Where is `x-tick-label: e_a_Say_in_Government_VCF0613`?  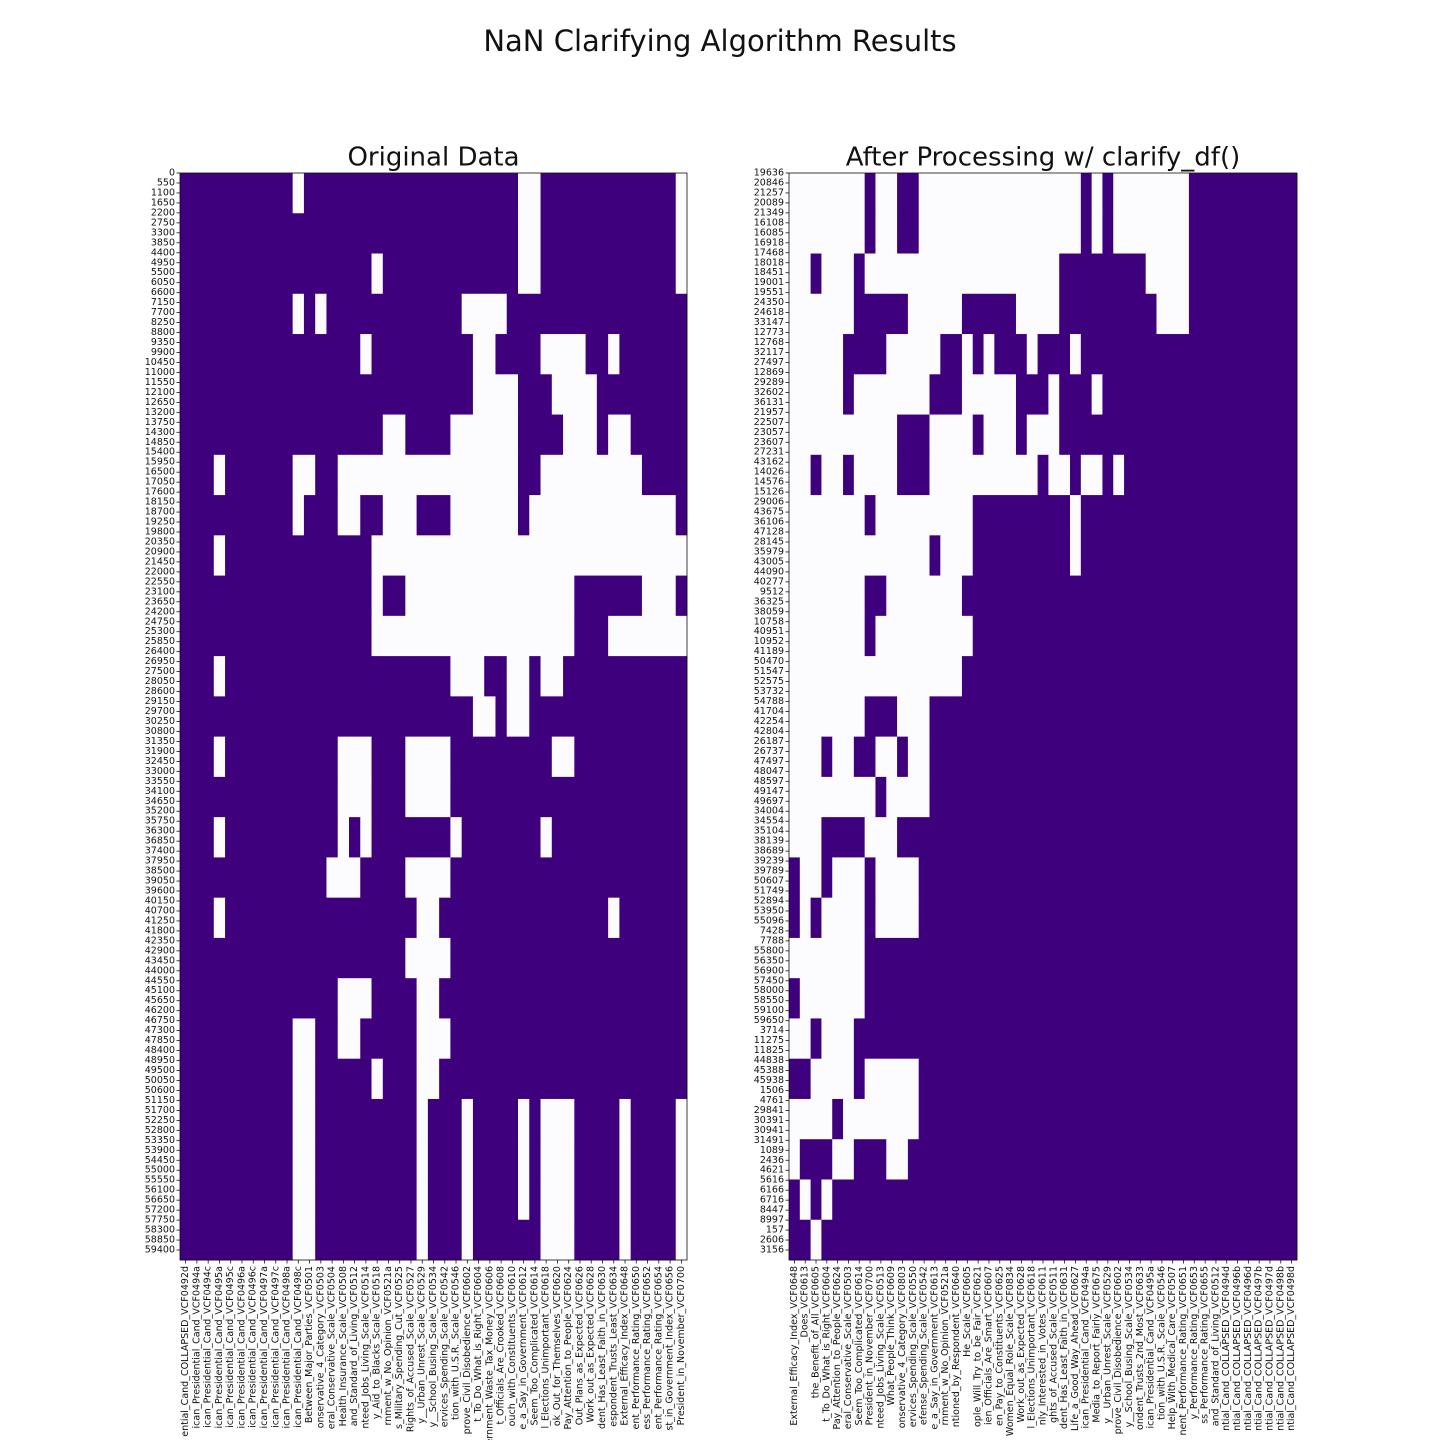 x-tick-label: e_a_Say_in_Government_VCF0613 is located at coordinates (934, 1348).